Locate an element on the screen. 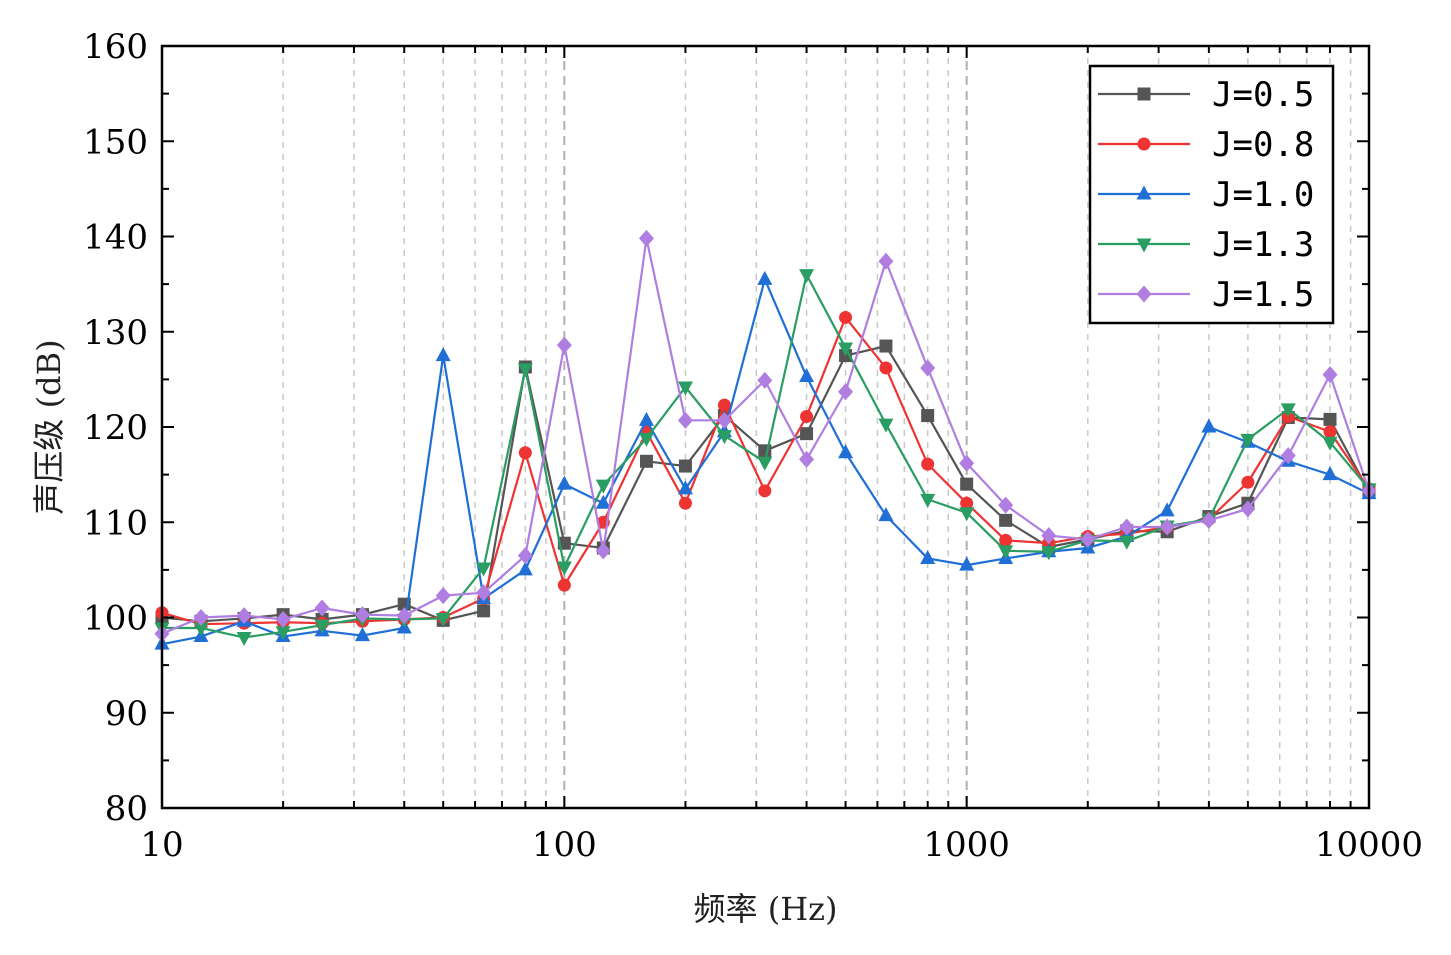 The width and height of the screenshot is (1451, 955). y-tick-label: 140 is located at coordinates (115, 238).